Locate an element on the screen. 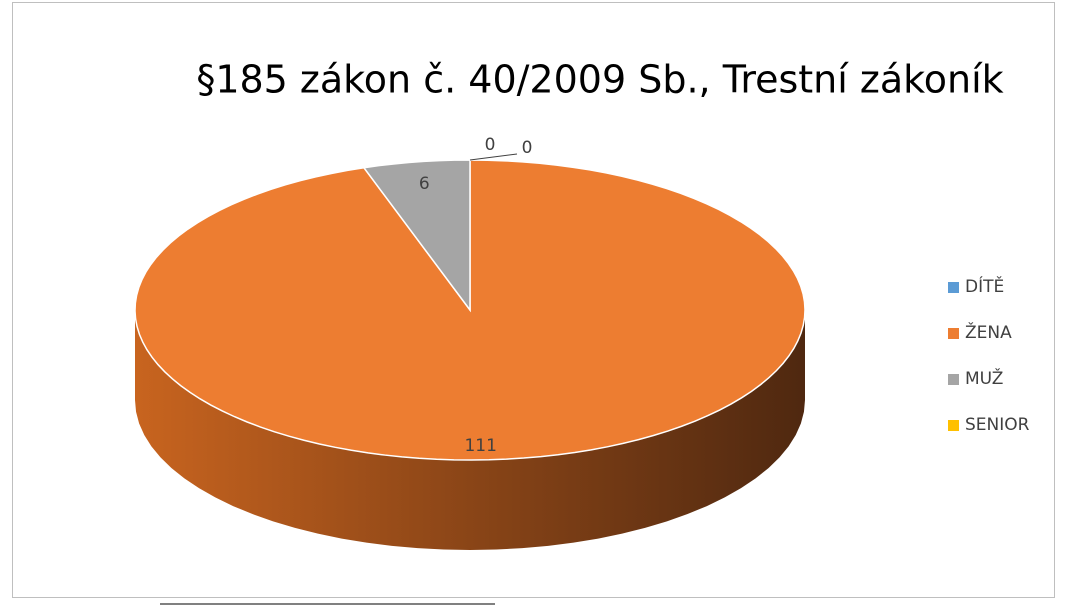  legend-label: ŽENA is located at coordinates (988, 332).